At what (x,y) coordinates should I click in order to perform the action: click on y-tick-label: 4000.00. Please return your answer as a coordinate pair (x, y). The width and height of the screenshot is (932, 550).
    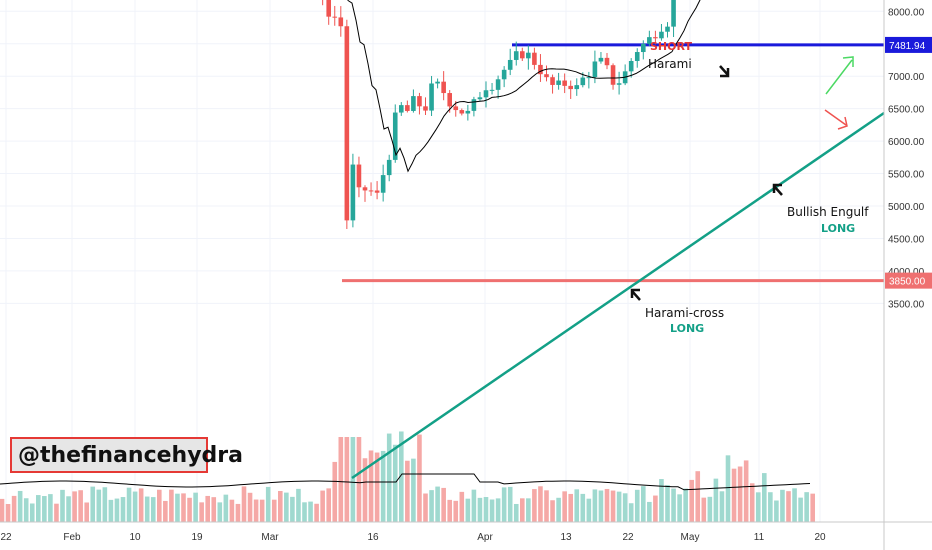
    Looking at the image, I should click on (906, 272).